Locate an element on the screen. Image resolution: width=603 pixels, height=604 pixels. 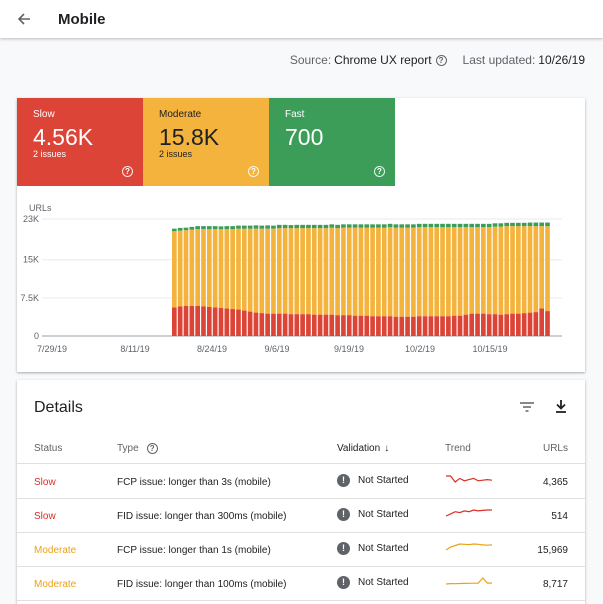
col-validation: Validation ↓ is located at coordinates (363, 448).